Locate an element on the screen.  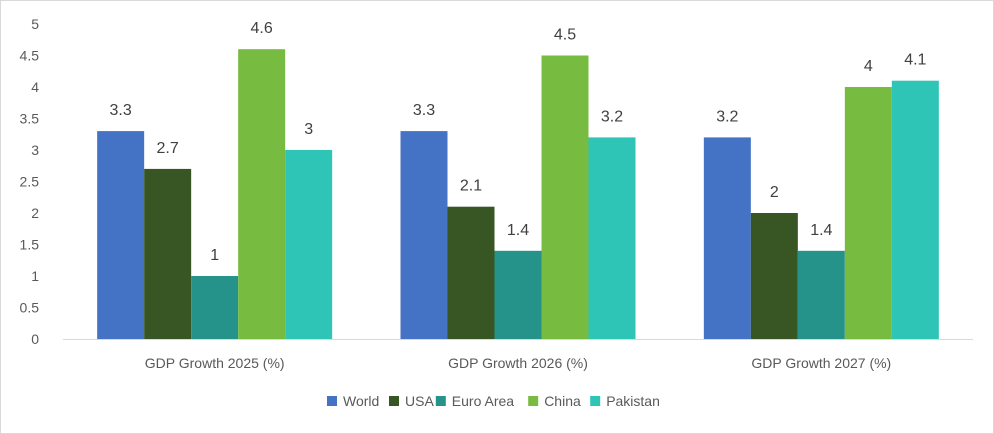
y-tick-label: 3 is located at coordinates (35, 150).